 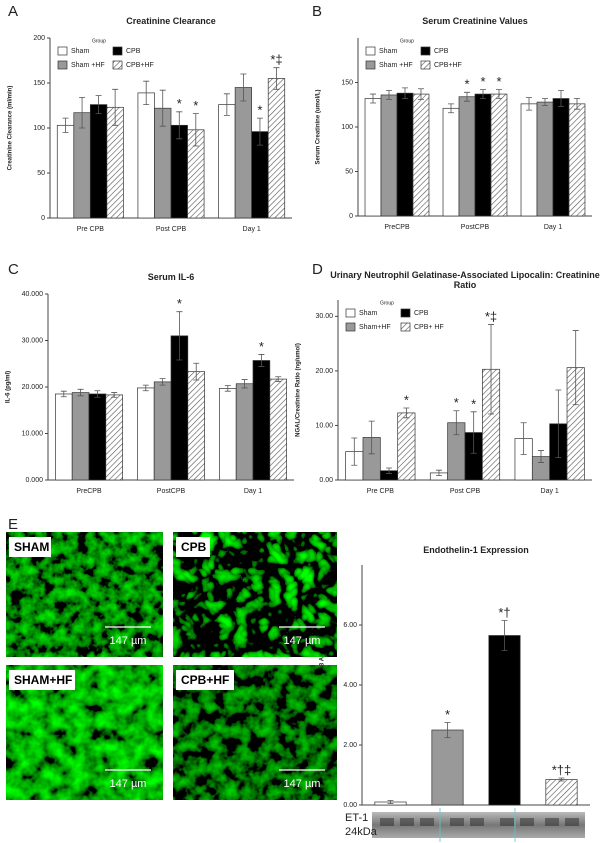 What do you see at coordinates (91, 229) in the screenshot?
I see `x-tick-label: Pre CPB` at bounding box center [91, 229].